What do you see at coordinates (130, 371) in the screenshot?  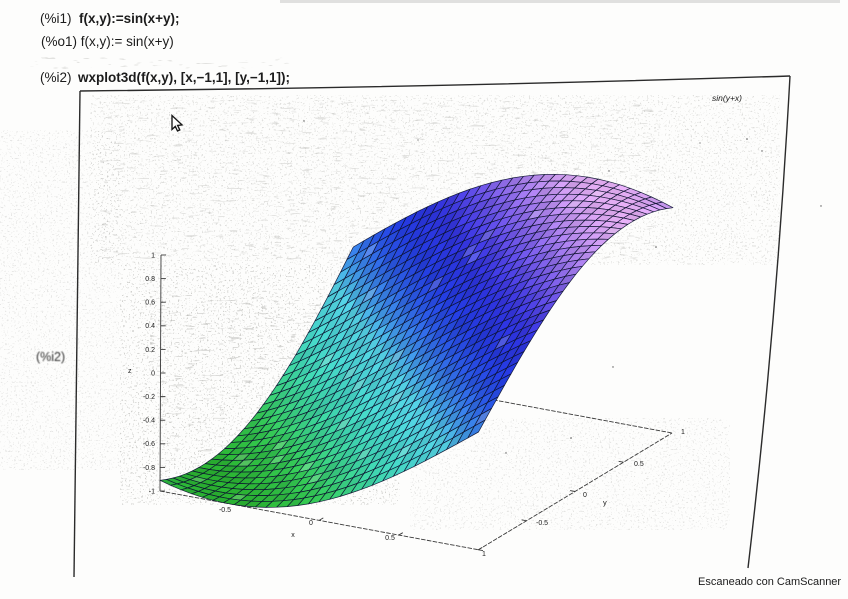 I see `svg-text: z` at bounding box center [130, 371].